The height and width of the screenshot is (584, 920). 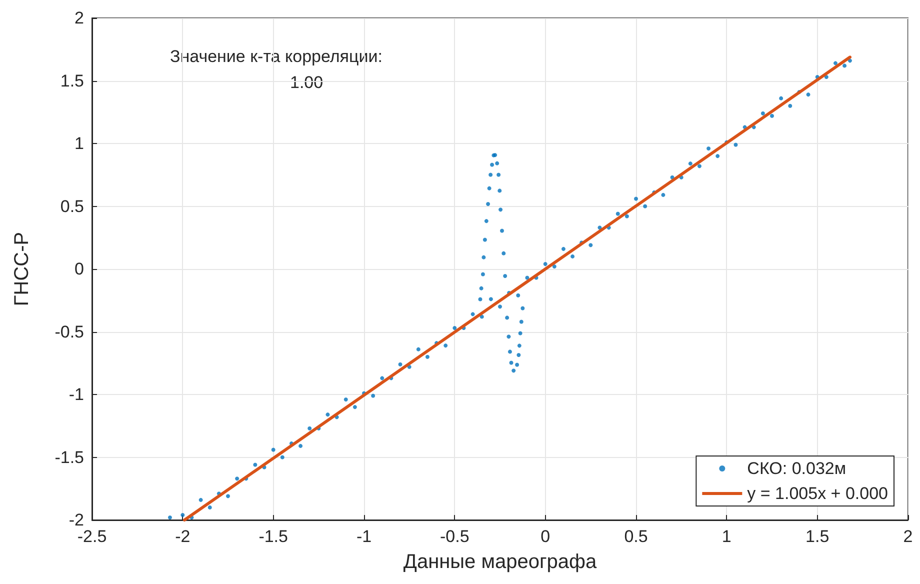 I want to click on x-axis-title: Данные мареографа, so click(x=500, y=562).